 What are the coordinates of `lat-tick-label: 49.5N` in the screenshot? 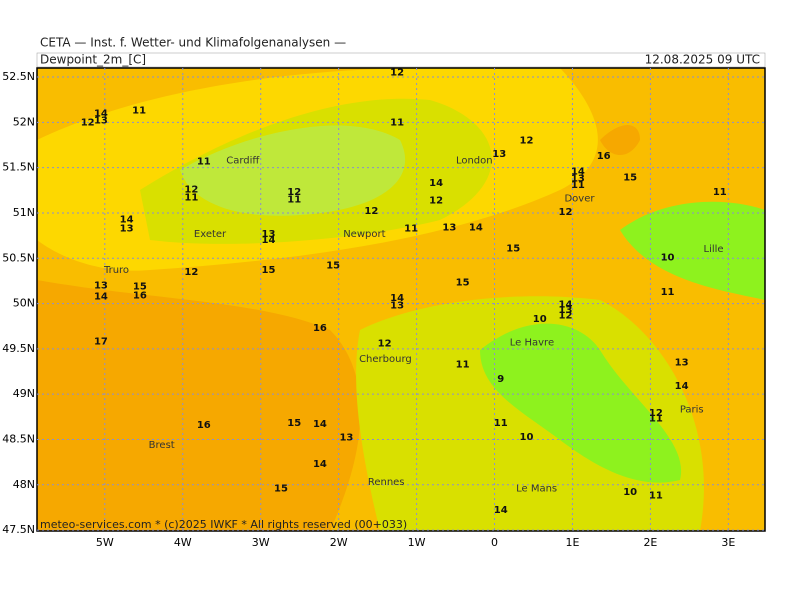 It's located at (18, 348).